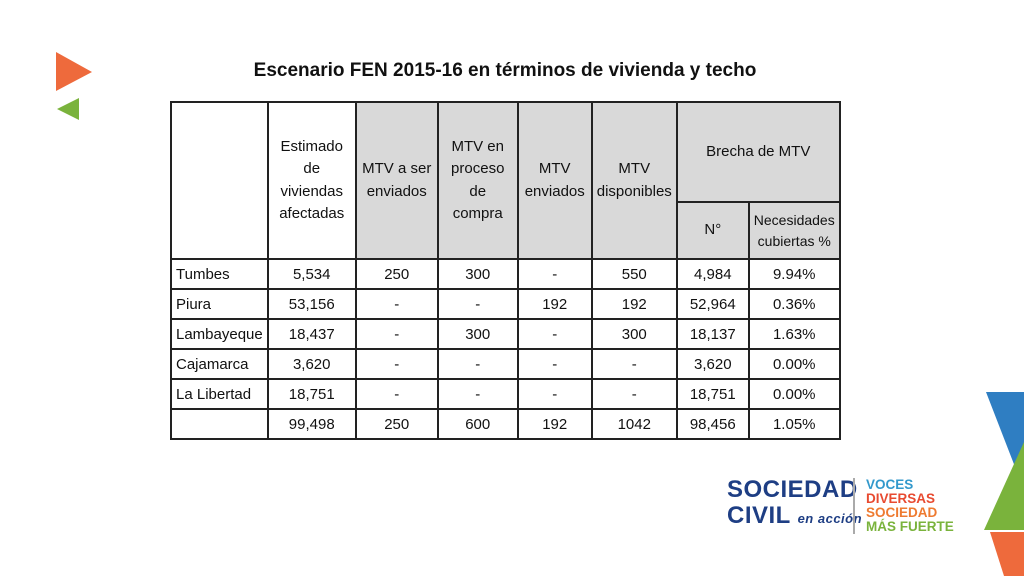 This screenshot has width=1024, height=576. Describe the element at coordinates (712, 274) in the screenshot. I see `cell-brecha: 4,984` at that location.